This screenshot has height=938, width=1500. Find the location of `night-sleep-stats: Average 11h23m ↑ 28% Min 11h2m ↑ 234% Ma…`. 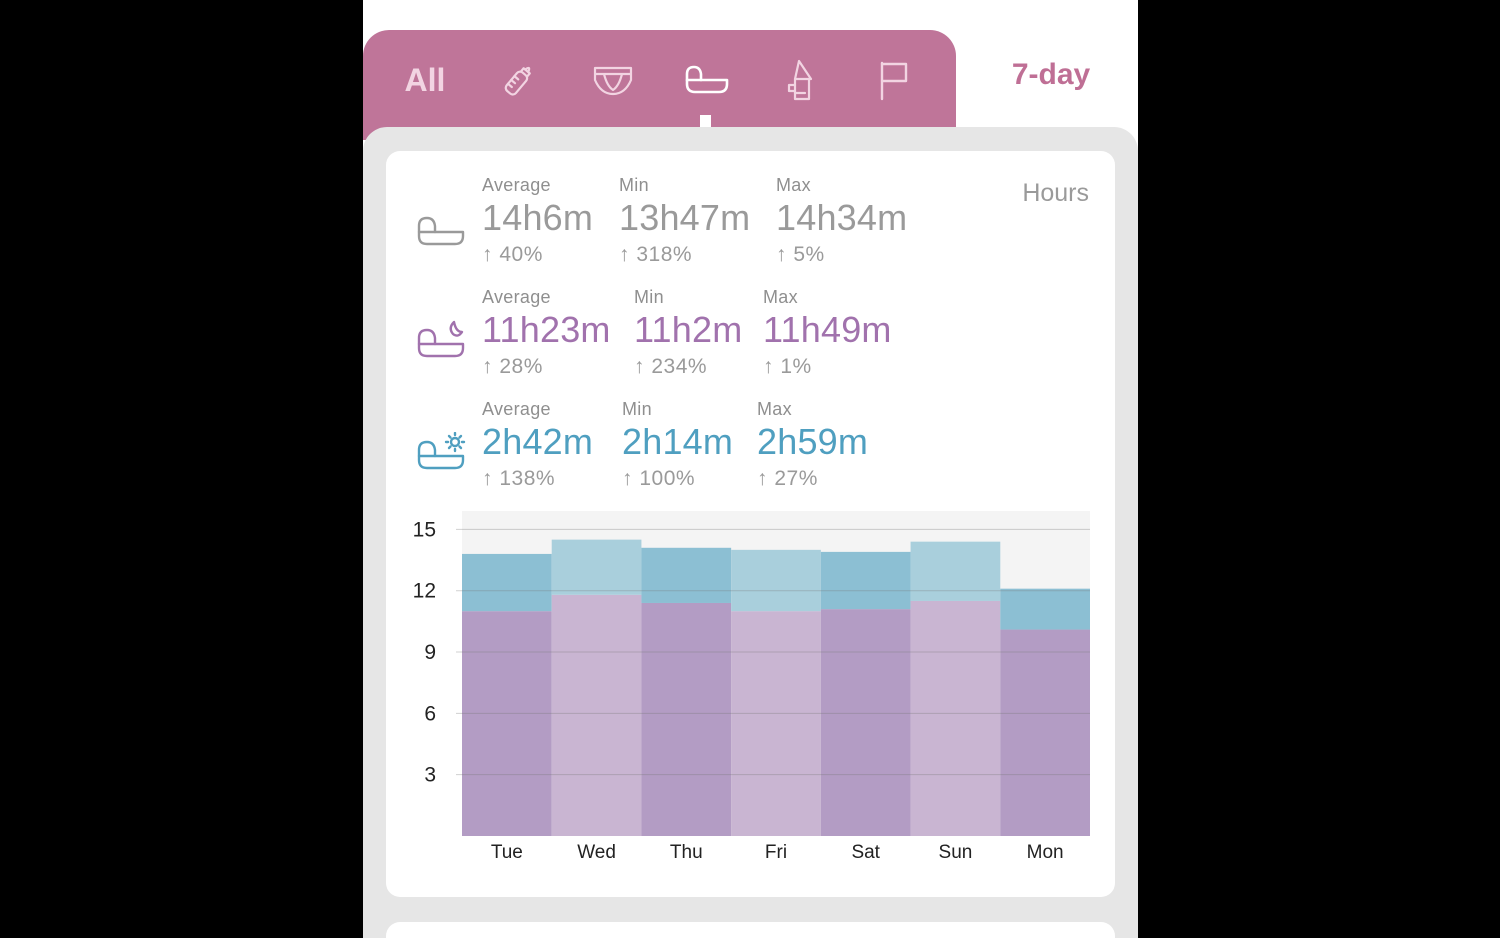

night-sleep-stats: Average 11h23m ↑ 28% Min 11h2m ↑ 234% Ma… is located at coordinates (750, 342).